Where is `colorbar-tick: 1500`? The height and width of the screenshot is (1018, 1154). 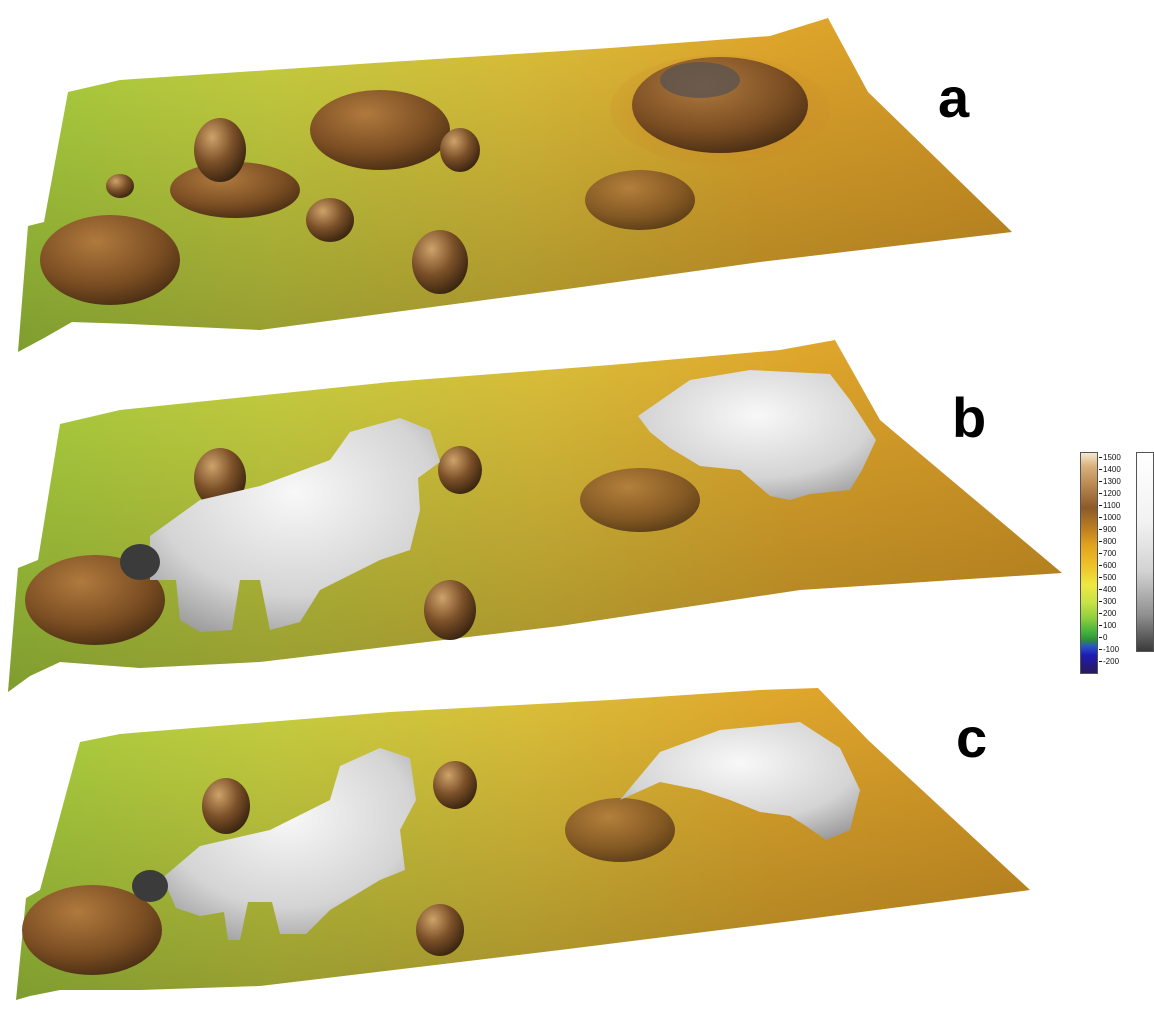 colorbar-tick: 1500 is located at coordinates (1110, 458).